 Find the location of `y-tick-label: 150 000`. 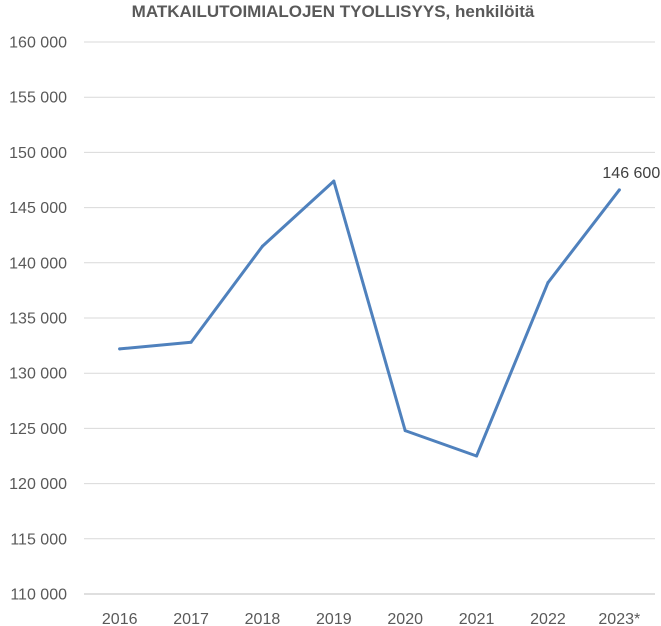

y-tick-label: 150 000 is located at coordinates (38, 153).